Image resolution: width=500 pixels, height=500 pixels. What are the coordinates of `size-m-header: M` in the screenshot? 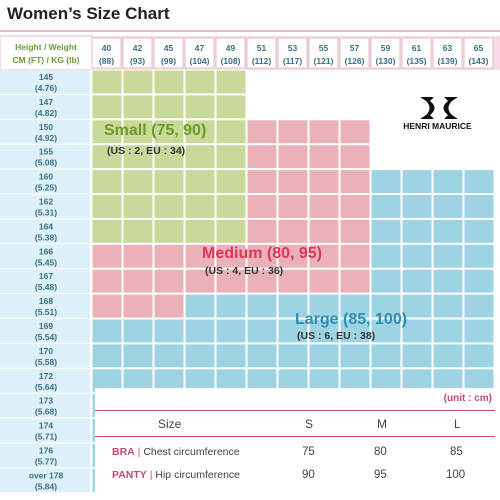 It's located at (382, 424).